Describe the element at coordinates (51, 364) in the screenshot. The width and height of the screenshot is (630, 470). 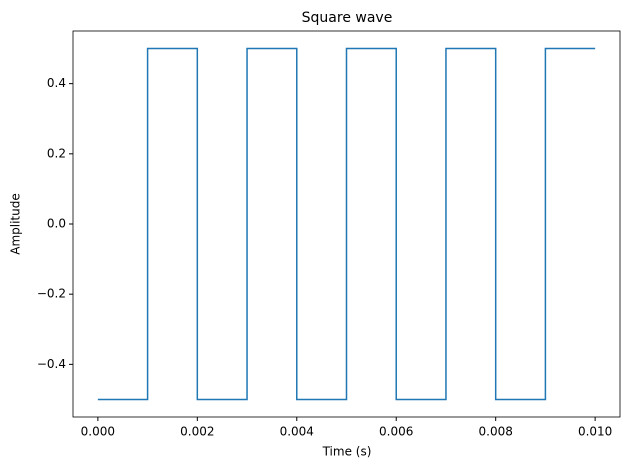
I see `y-tick-label: −0.4` at that location.